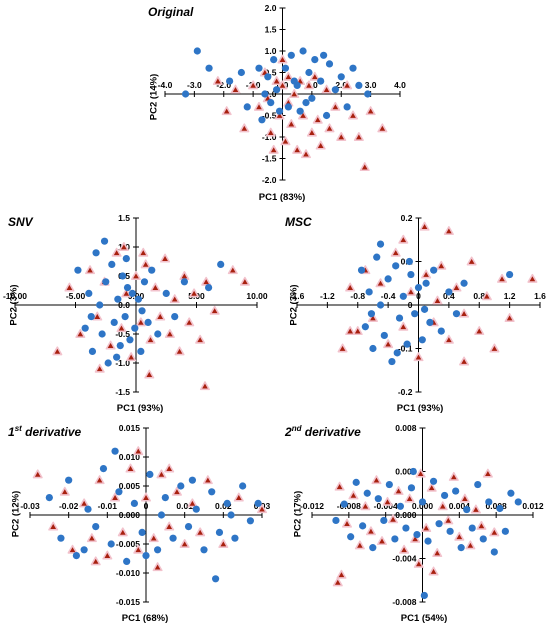  Describe the element at coordinates (388, 296) in the screenshot. I see `x-tick-label: -0.4` at that location.